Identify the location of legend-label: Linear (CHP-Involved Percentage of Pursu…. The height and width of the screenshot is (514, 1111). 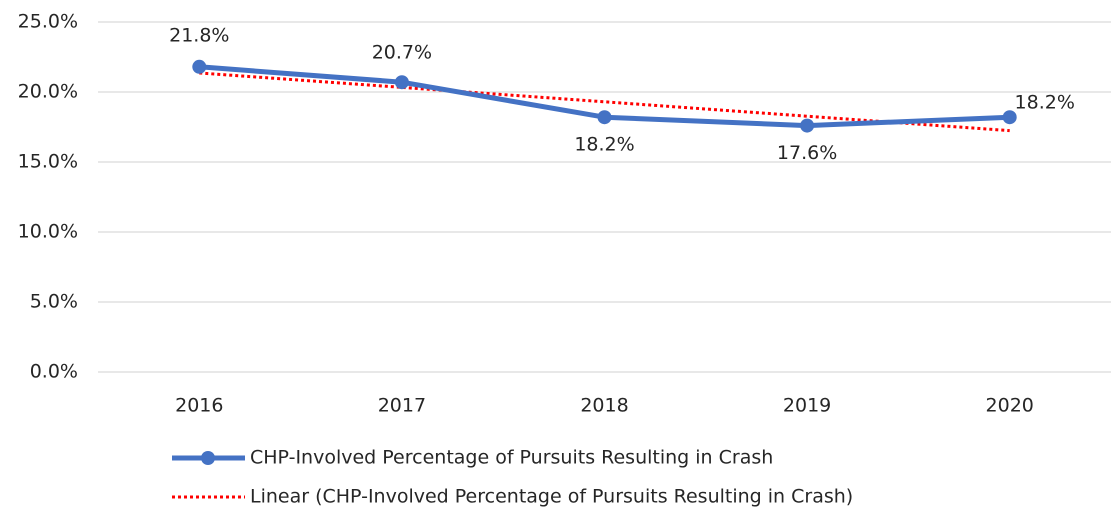
(551, 497).